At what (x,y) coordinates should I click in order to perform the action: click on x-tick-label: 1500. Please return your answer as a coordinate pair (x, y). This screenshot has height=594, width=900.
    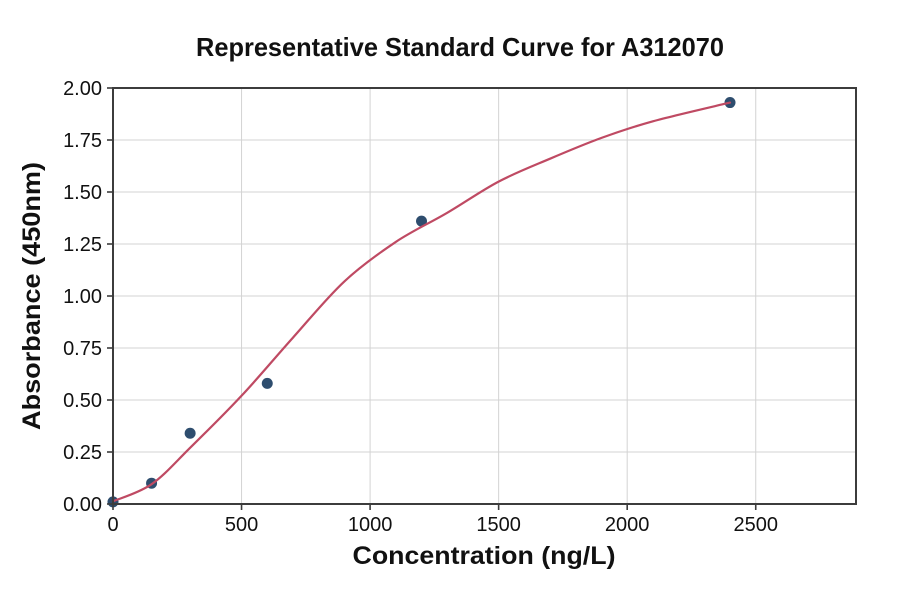
    Looking at the image, I should click on (498, 525).